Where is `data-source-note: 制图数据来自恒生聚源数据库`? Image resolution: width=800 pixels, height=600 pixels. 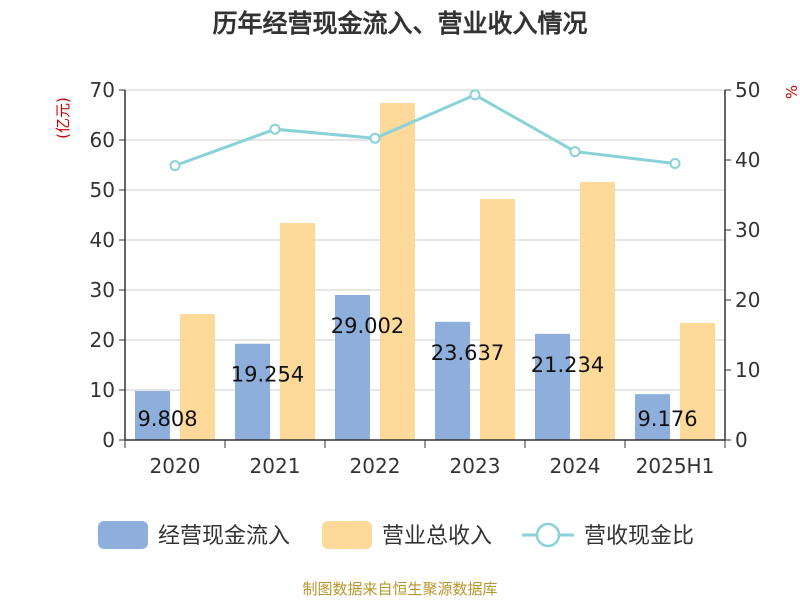 data-source-note: 制图数据来自恒生聚源数据库 is located at coordinates (400, 589).